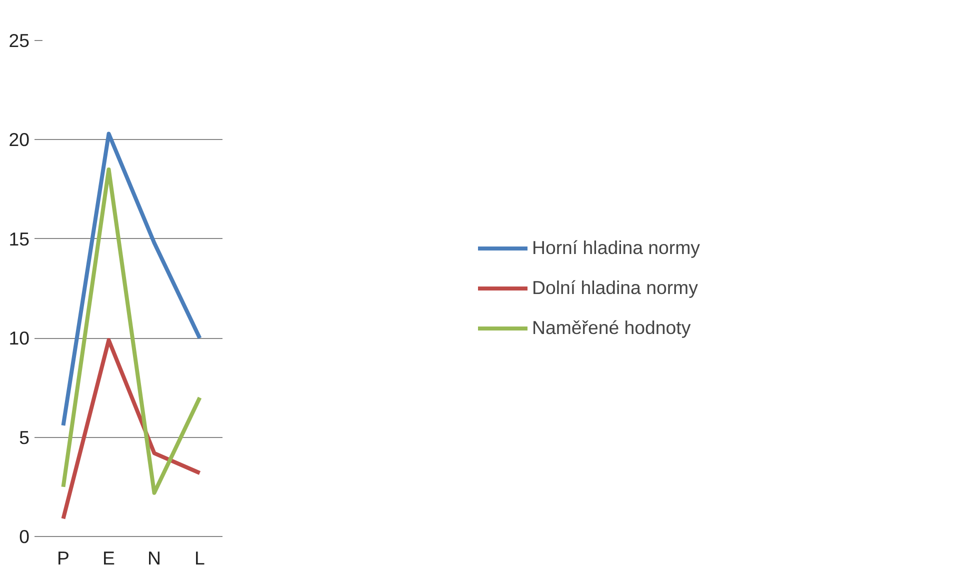 This screenshot has width=957, height=583. Describe the element at coordinates (616, 248) in the screenshot. I see `legend-label: Horní hladina normy` at that location.